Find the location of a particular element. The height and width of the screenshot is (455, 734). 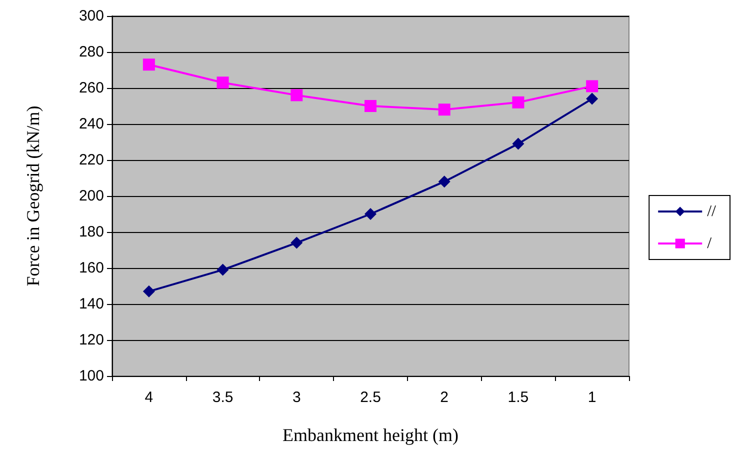

y-tick-label: 240 is located at coordinates (91, 124).